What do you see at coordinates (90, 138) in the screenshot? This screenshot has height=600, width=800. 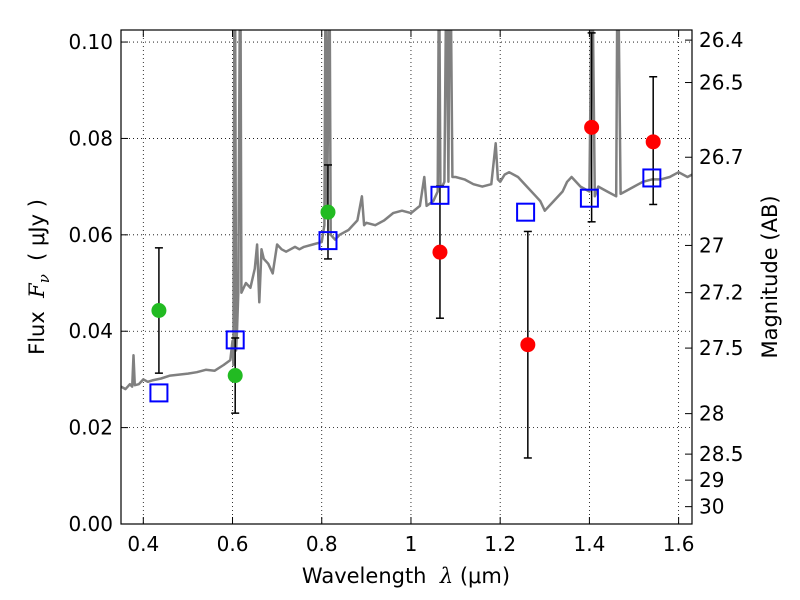 I see `y-tick-label: 0.08` at bounding box center [90, 138].